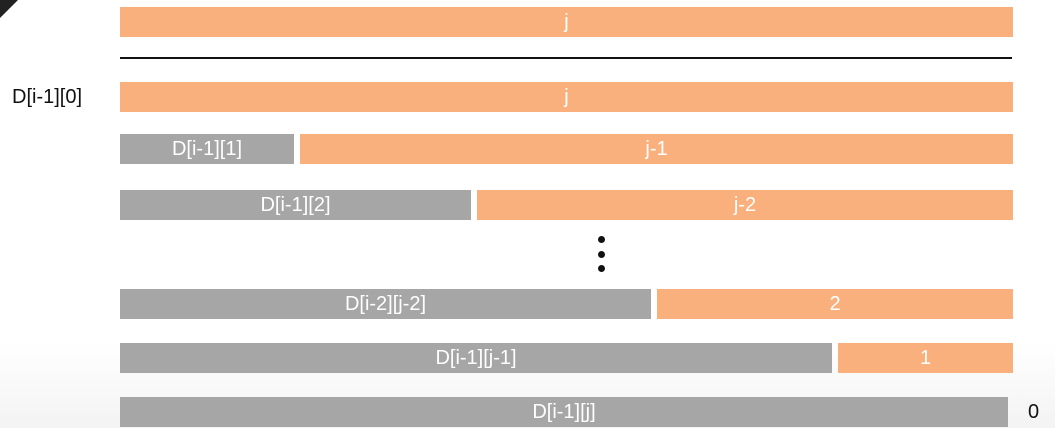 Image resolution: width=1055 pixels, height=428 pixels. Describe the element at coordinates (566, 58) in the screenshot. I see `divider-line` at that location.